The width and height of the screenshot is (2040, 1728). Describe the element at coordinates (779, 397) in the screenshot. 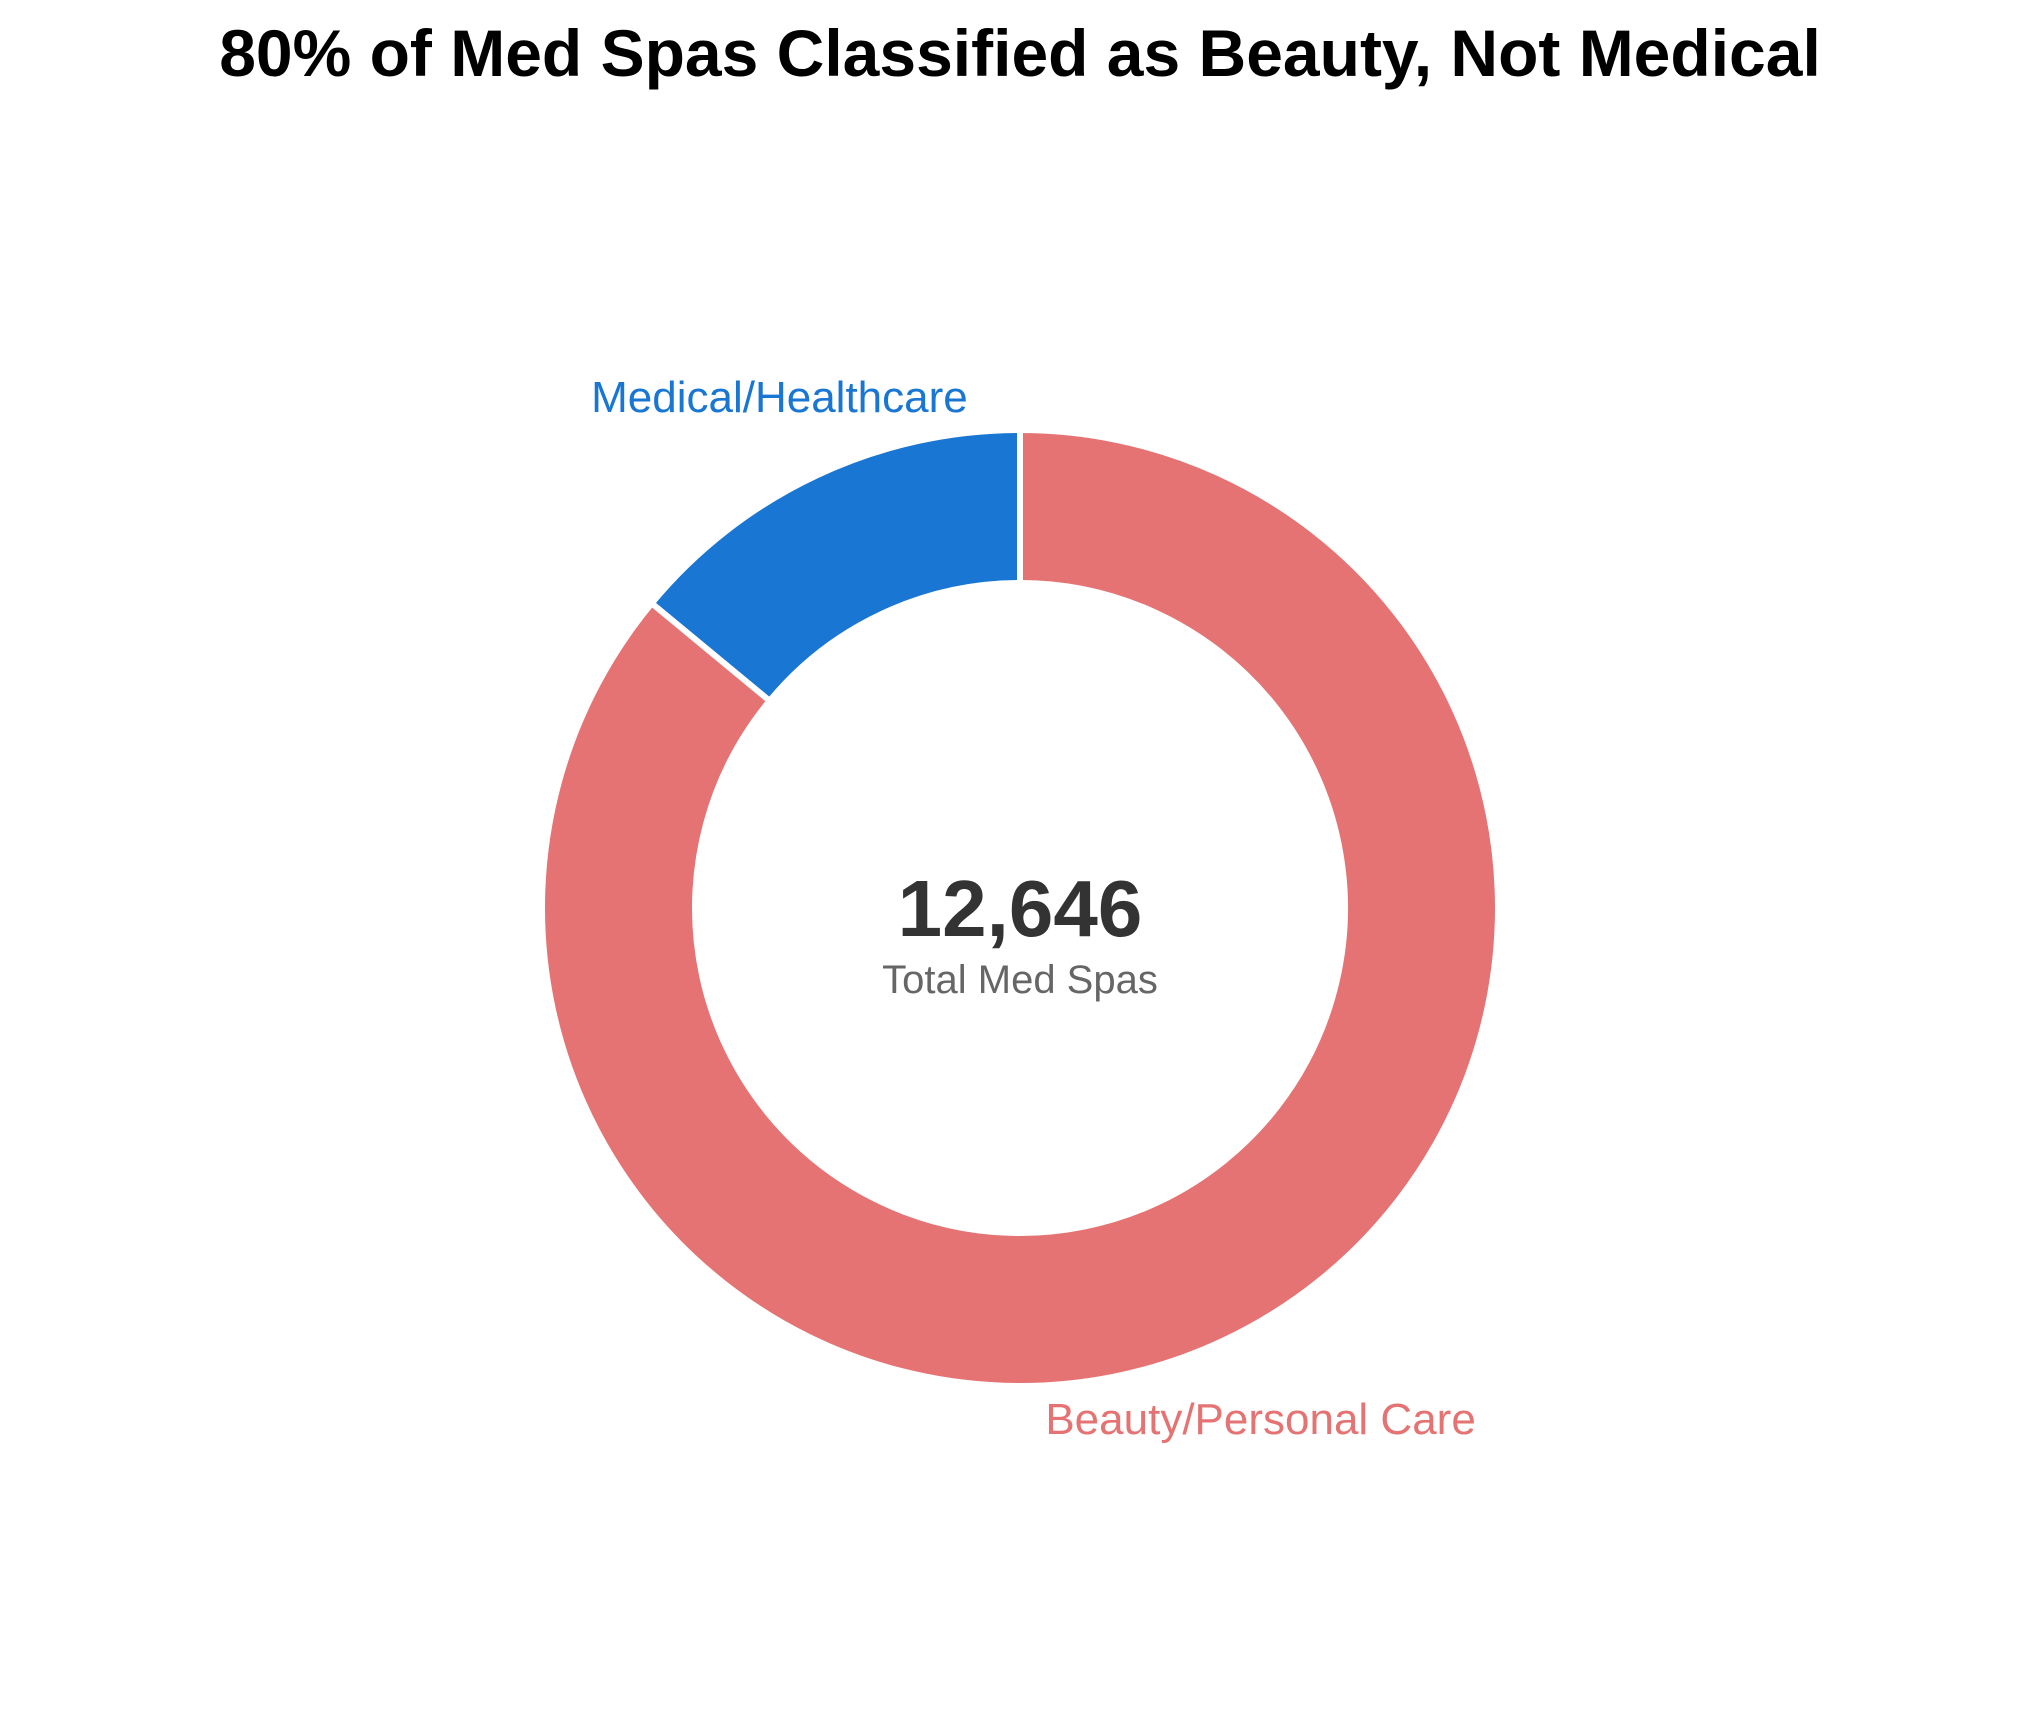

I see `slice-label-medical-healthcare: Medical/Healthcare` at that location.